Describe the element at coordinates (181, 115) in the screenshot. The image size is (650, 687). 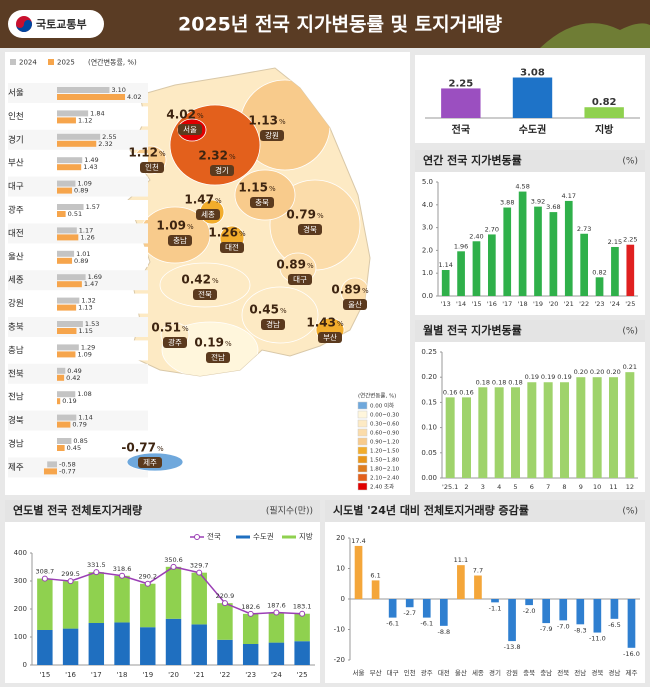
I see `region-value: 4.02` at that location.